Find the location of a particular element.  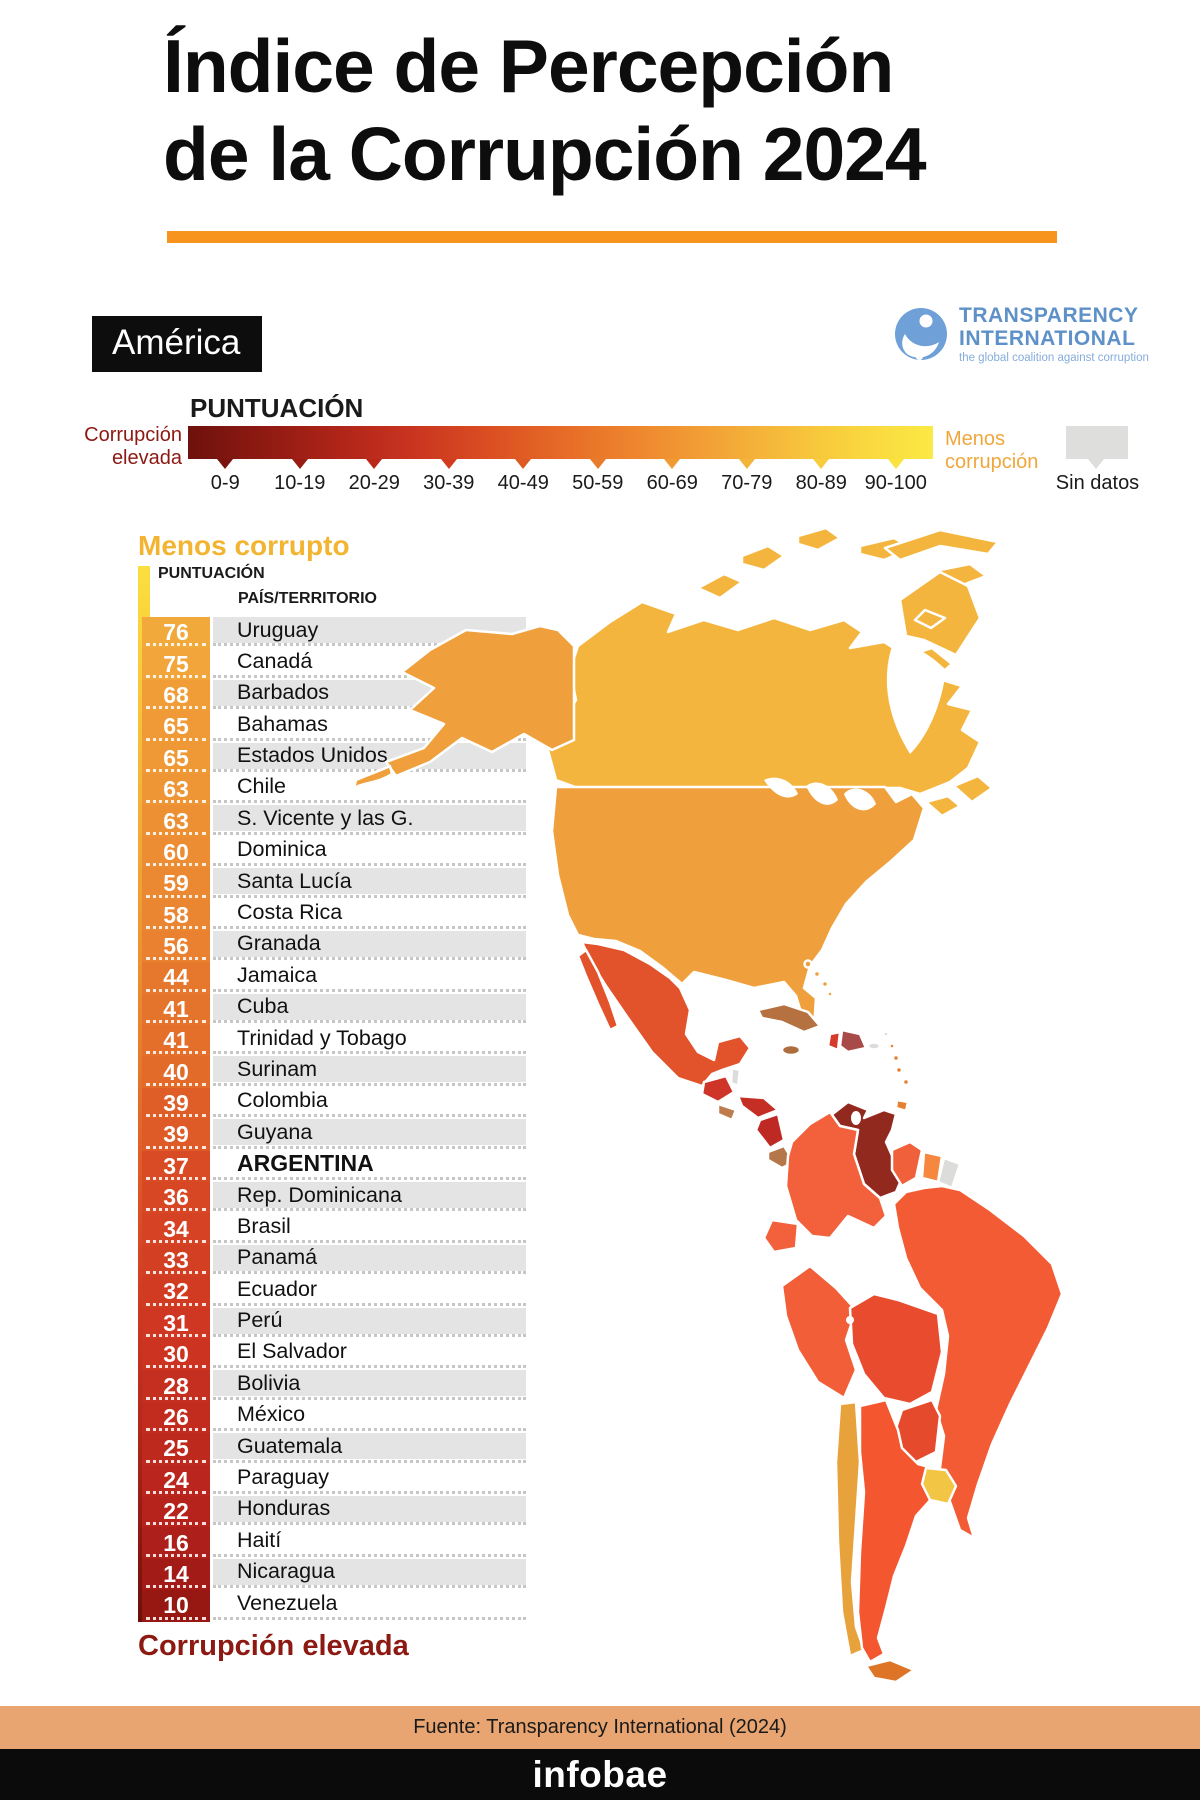

score-cell: 36 is located at coordinates (176, 1198).